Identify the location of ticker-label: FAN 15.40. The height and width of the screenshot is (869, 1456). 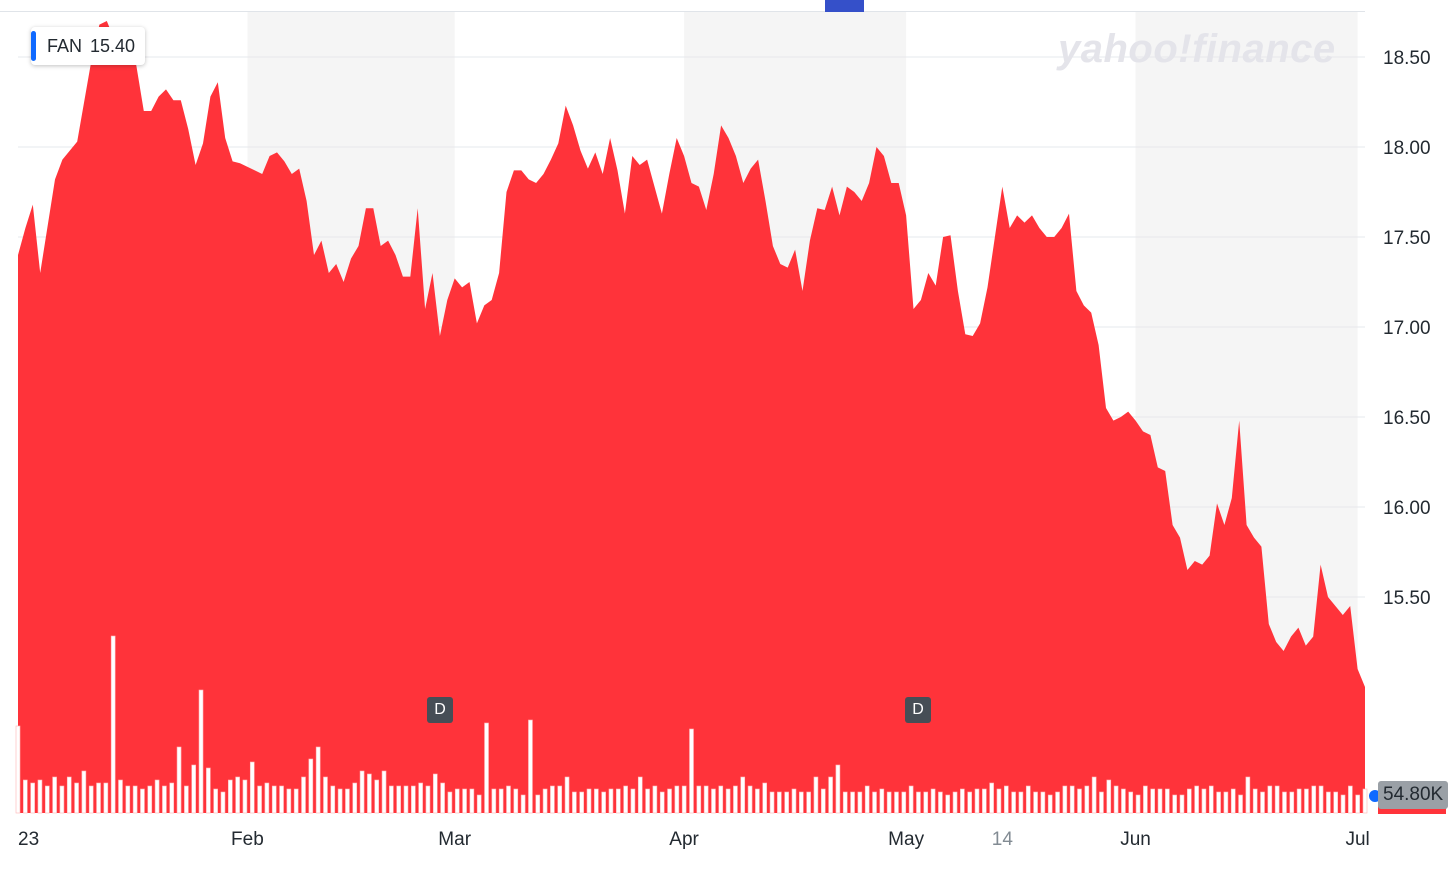
(88, 46).